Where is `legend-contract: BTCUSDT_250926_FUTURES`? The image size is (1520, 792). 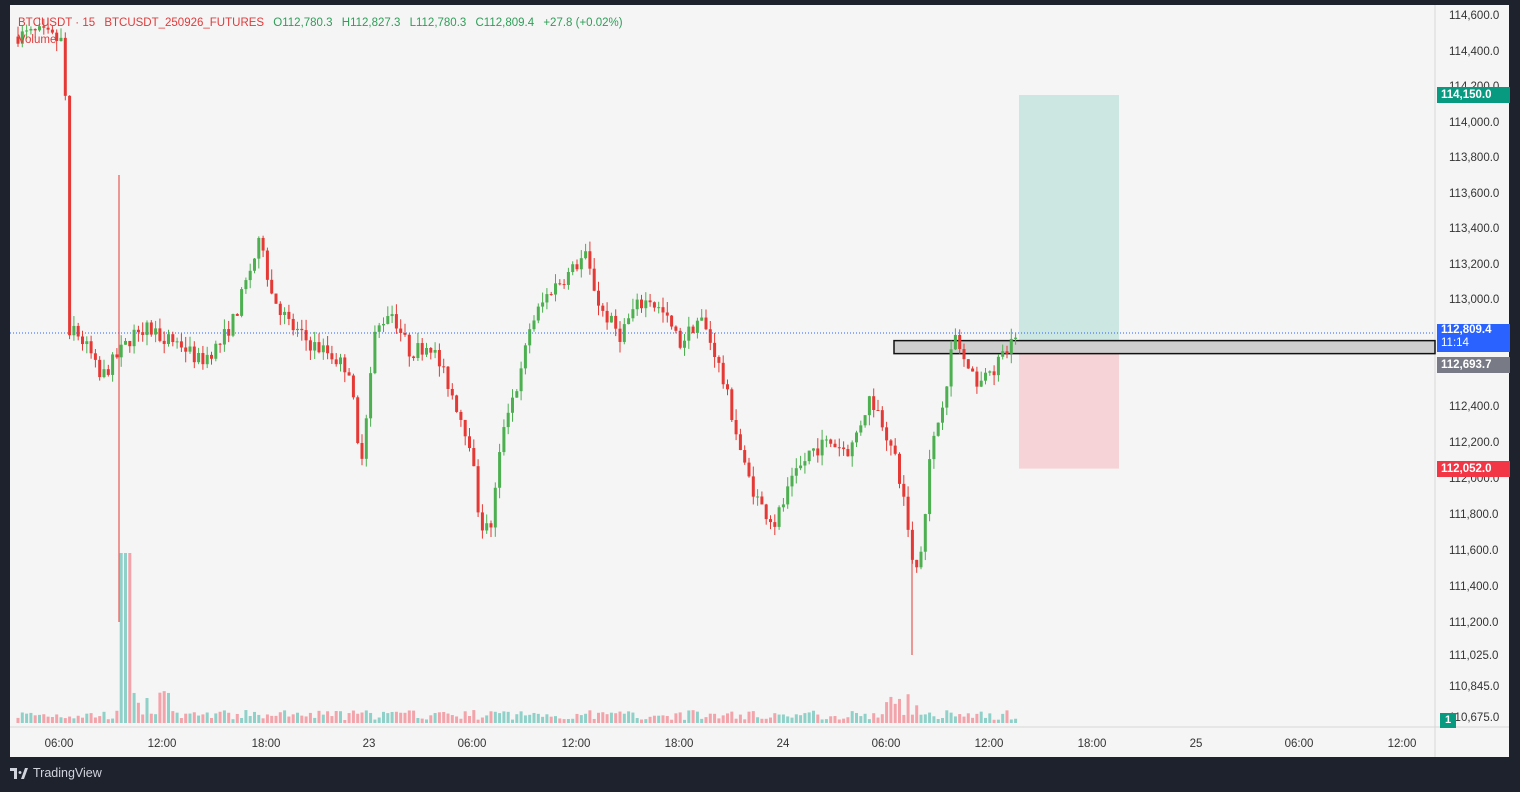 legend-contract: BTCUSDT_250926_FUTURES is located at coordinates (184, 23).